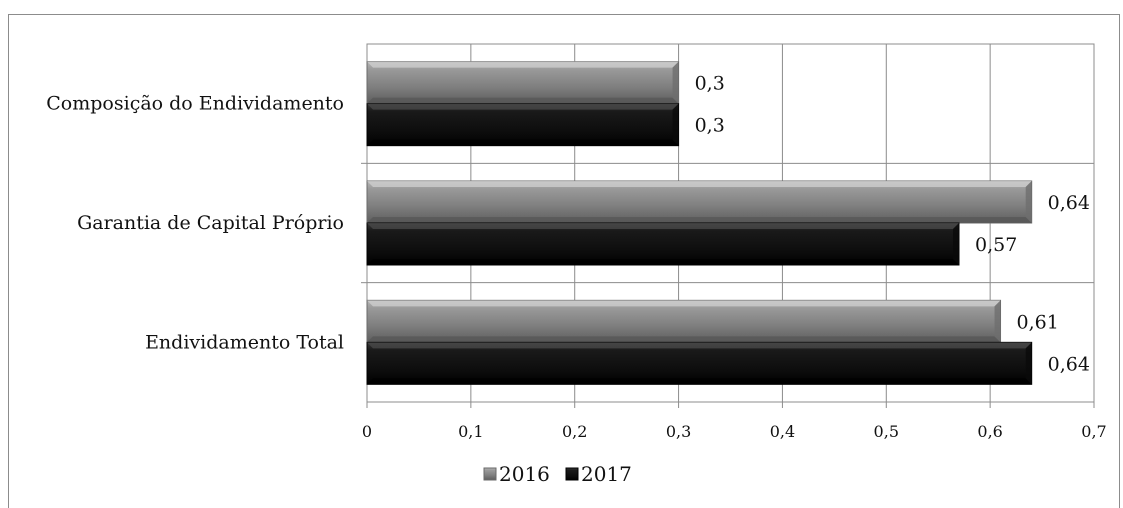 The image size is (1123, 508). Describe the element at coordinates (606, 474) in the screenshot. I see `legend-label: 2017` at that location.